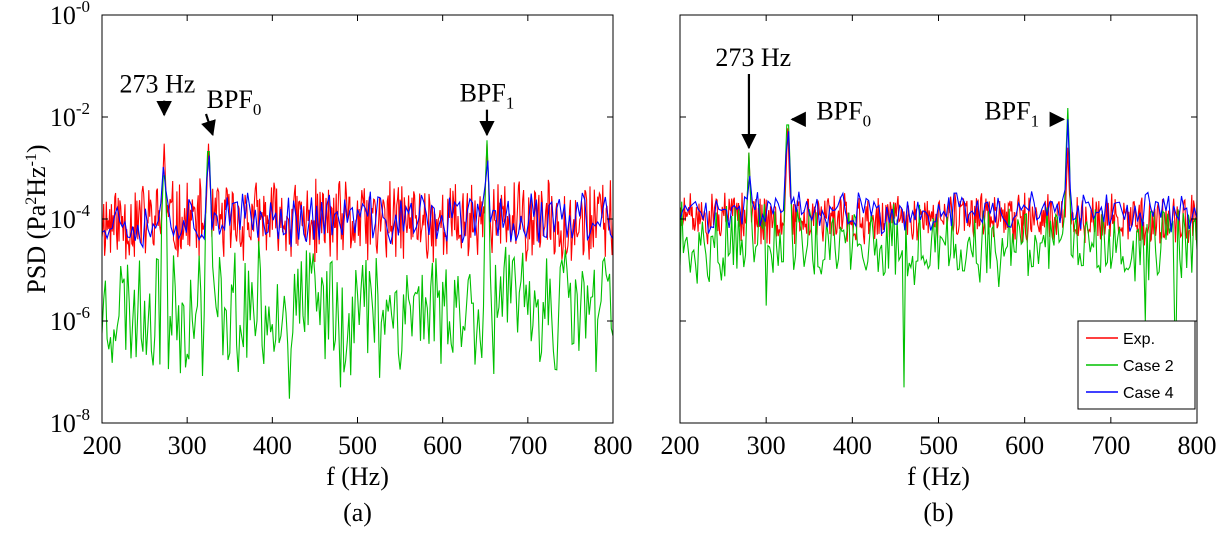  I want to click on y-axis-label-part: 2, so click(31, 201).